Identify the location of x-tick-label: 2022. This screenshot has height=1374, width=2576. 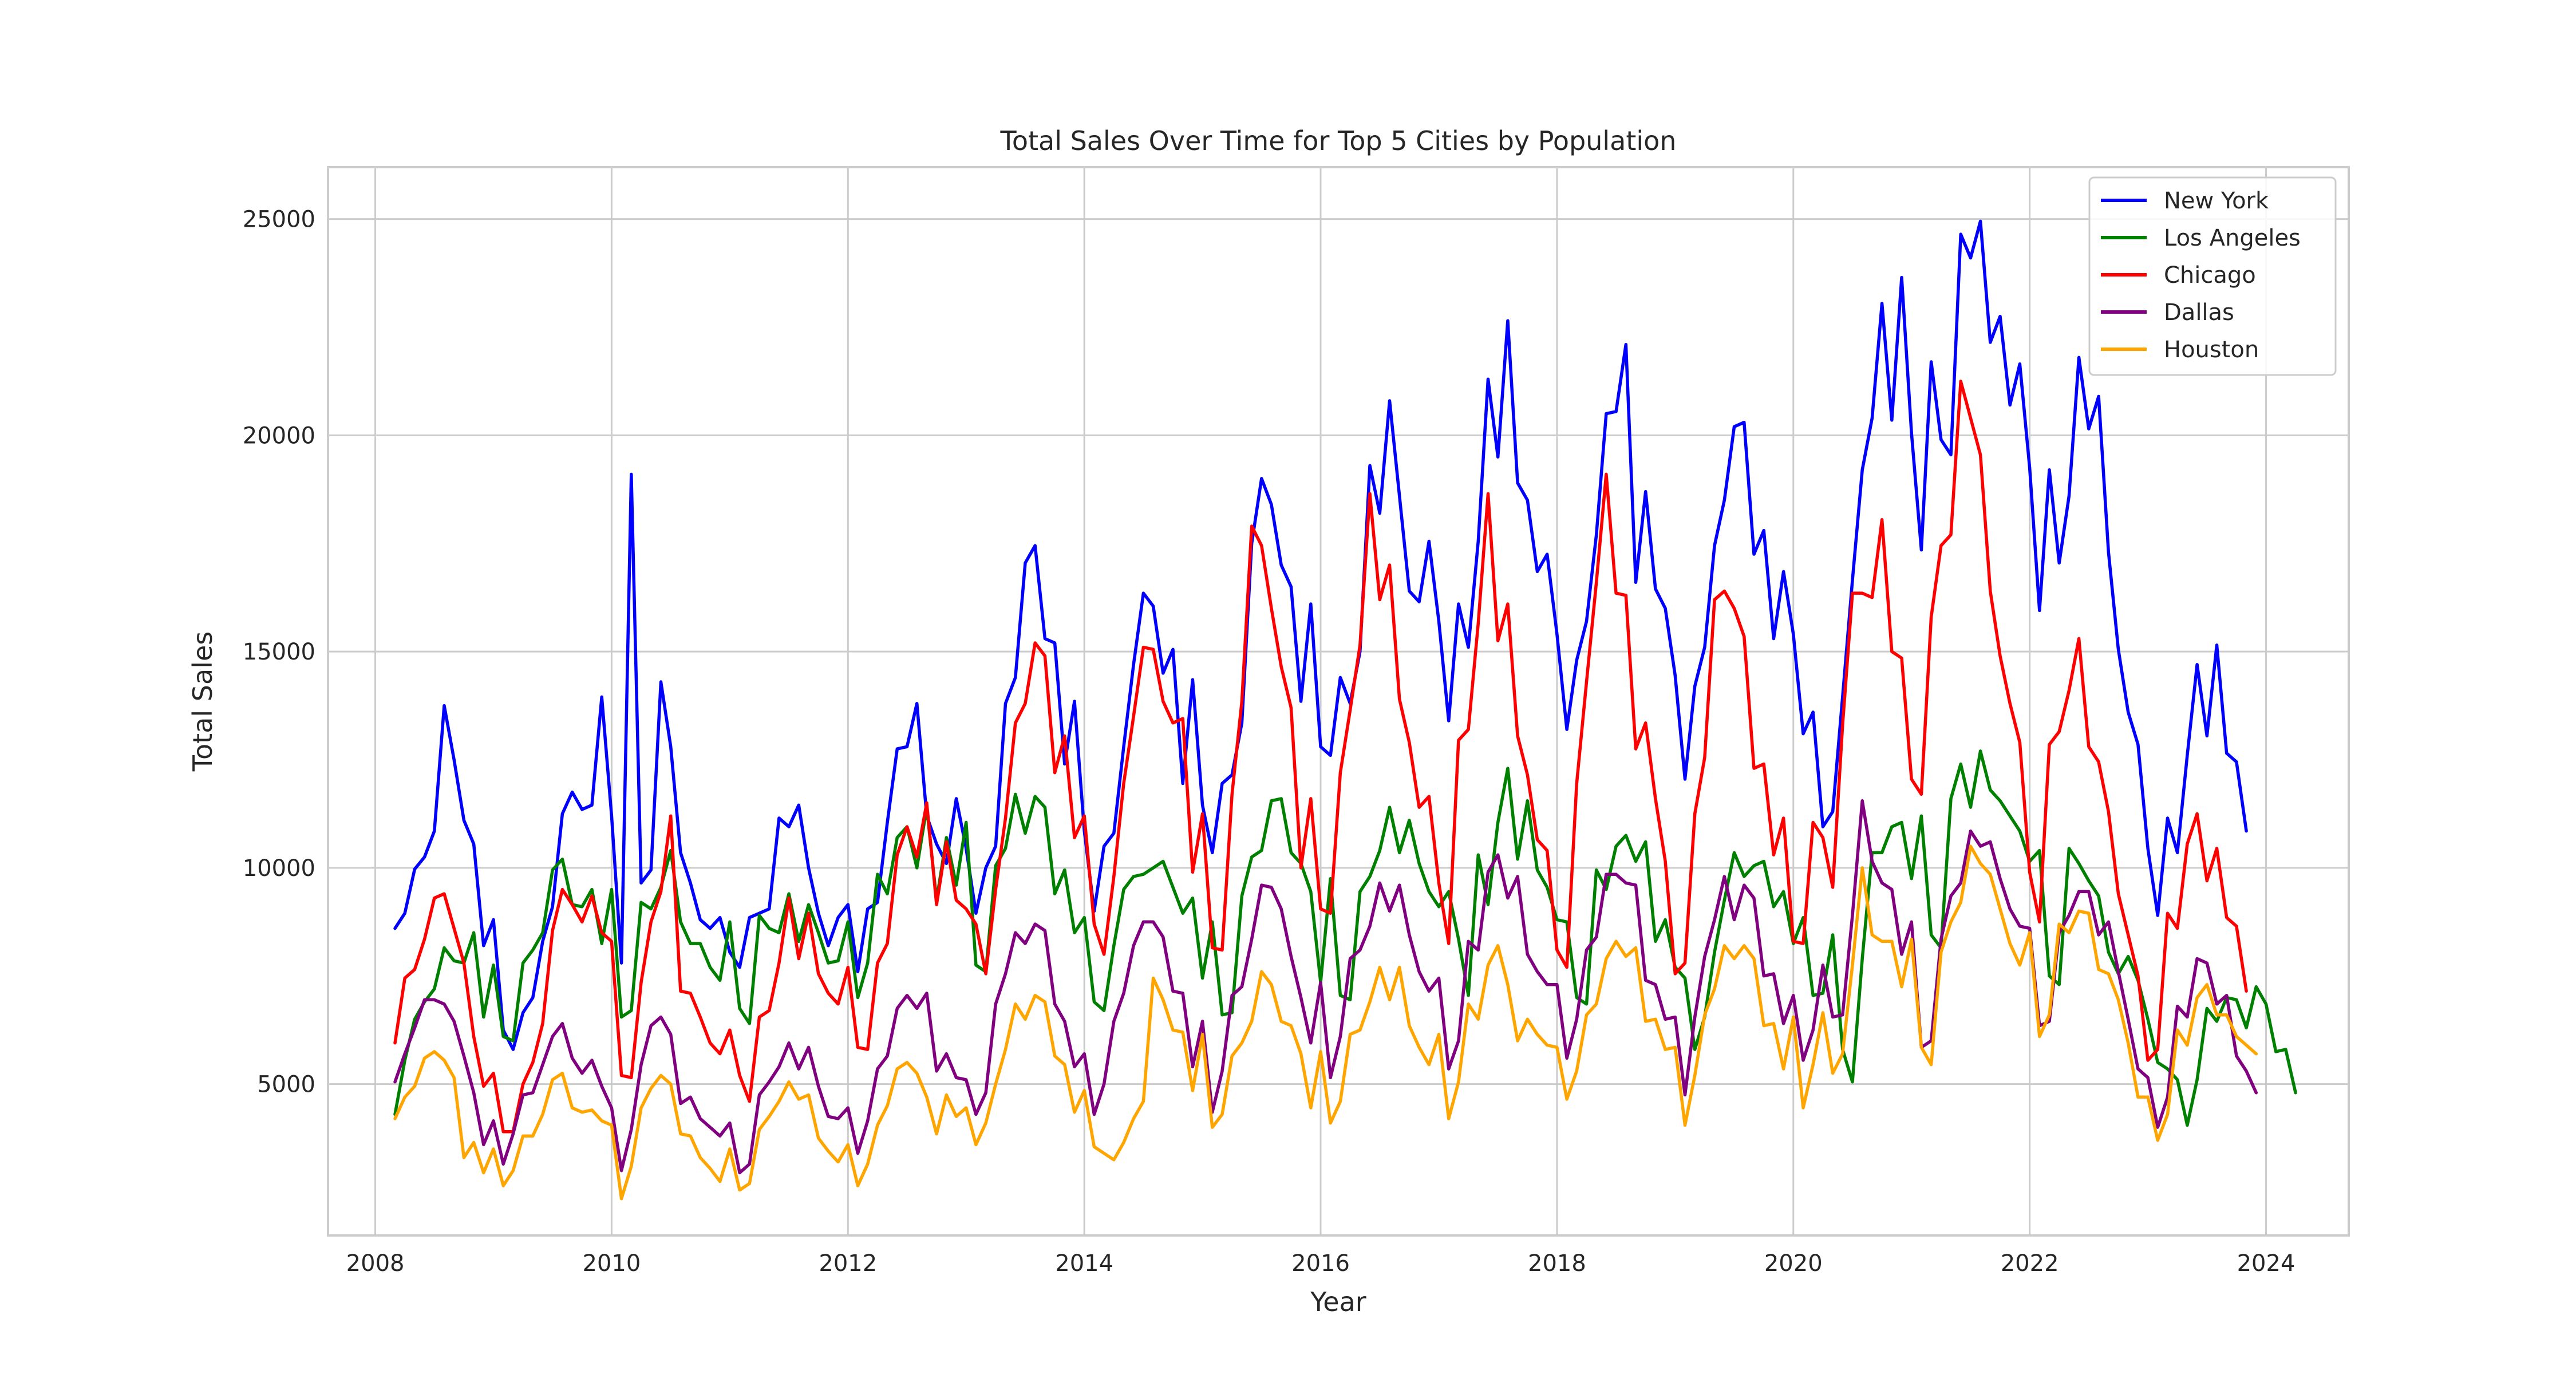
(2030, 1263).